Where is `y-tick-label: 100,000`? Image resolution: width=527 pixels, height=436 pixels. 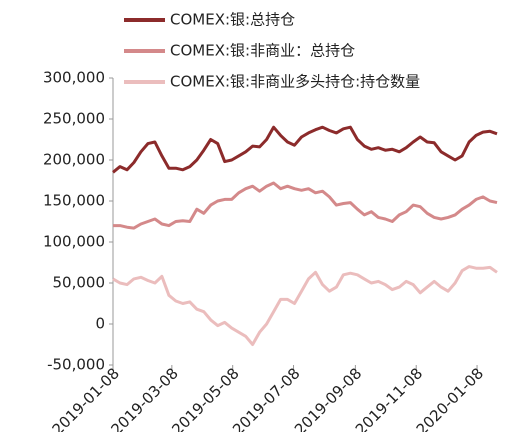
y-tick-label: 100,000 is located at coordinates (74, 242).